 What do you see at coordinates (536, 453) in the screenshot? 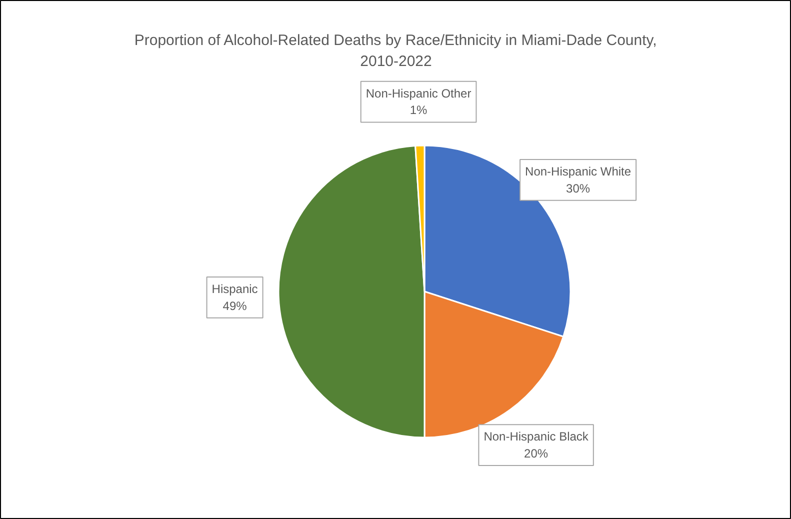
I see `data-label: 20%` at bounding box center [536, 453].